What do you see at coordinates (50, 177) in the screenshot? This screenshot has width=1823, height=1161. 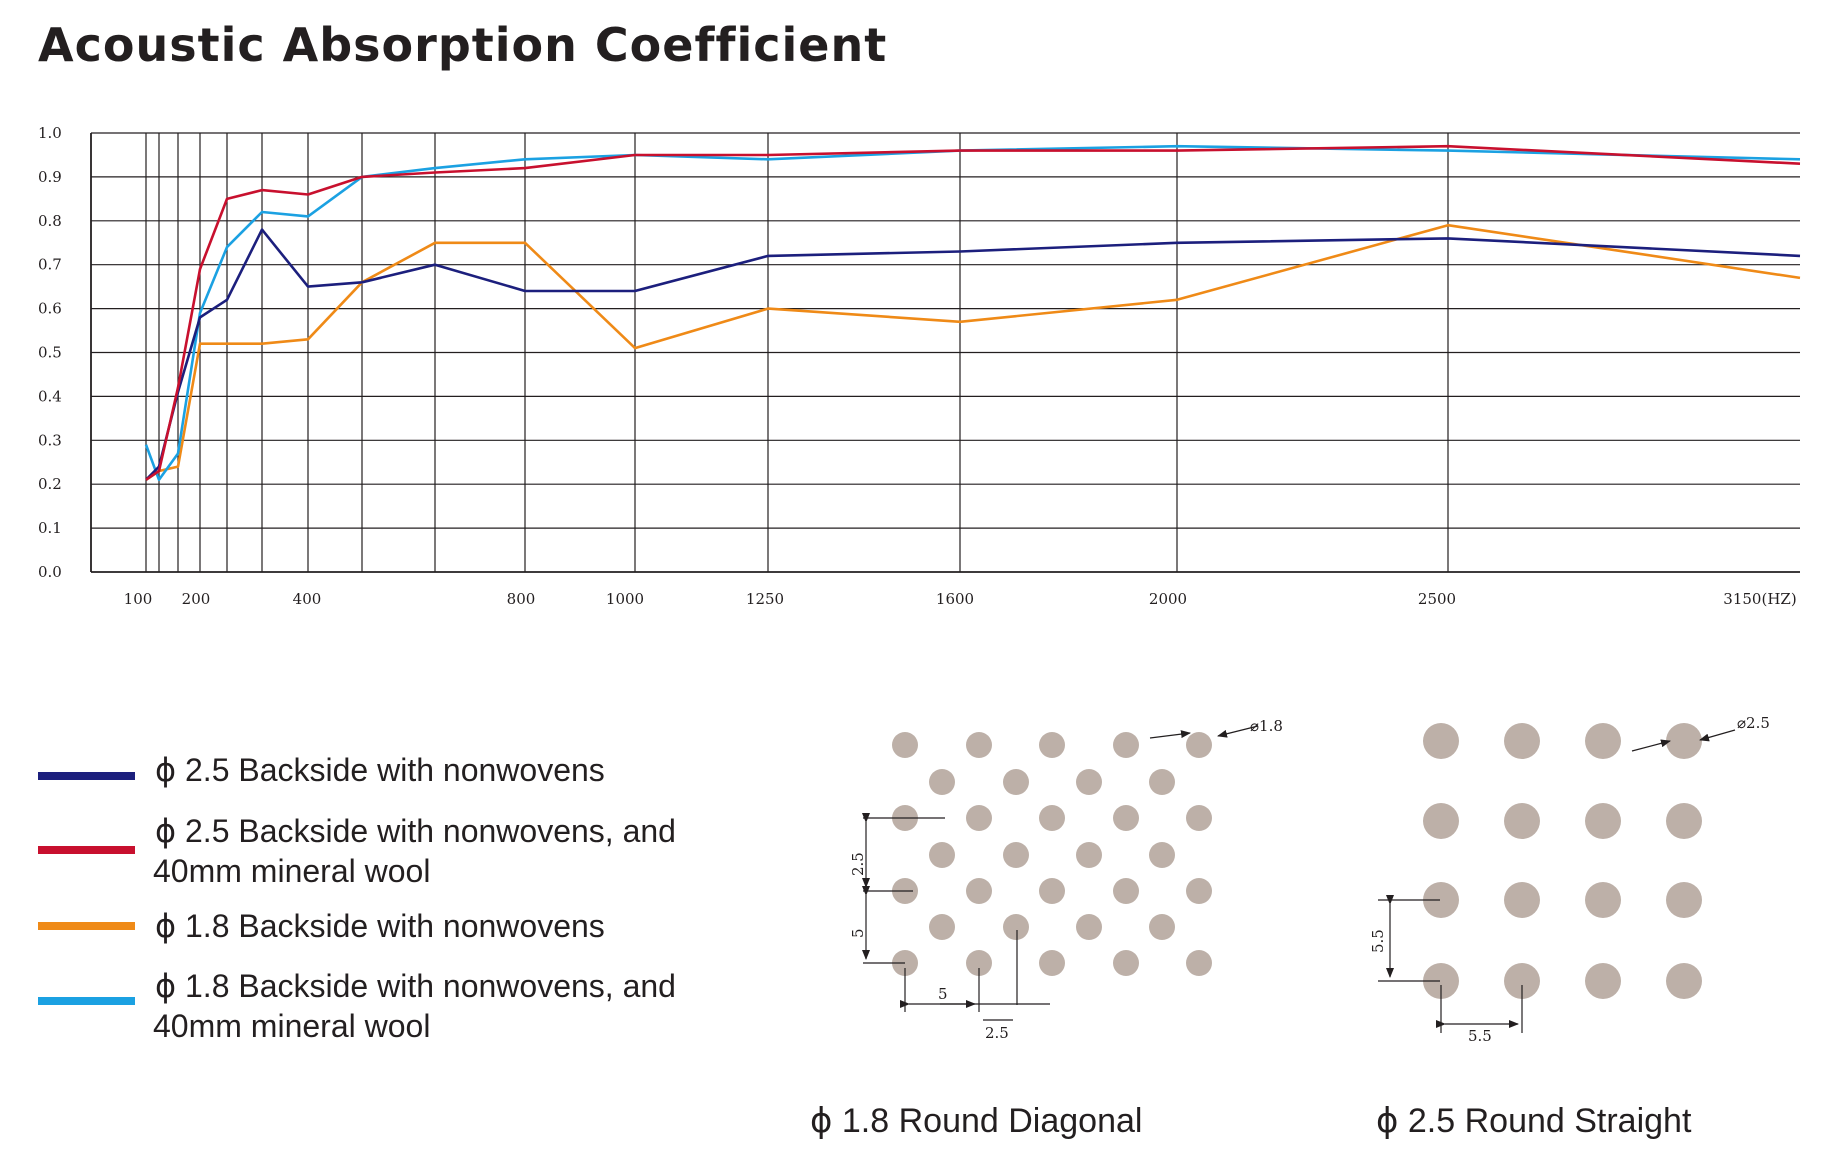 I see `y-tick-label: 0.9` at bounding box center [50, 177].